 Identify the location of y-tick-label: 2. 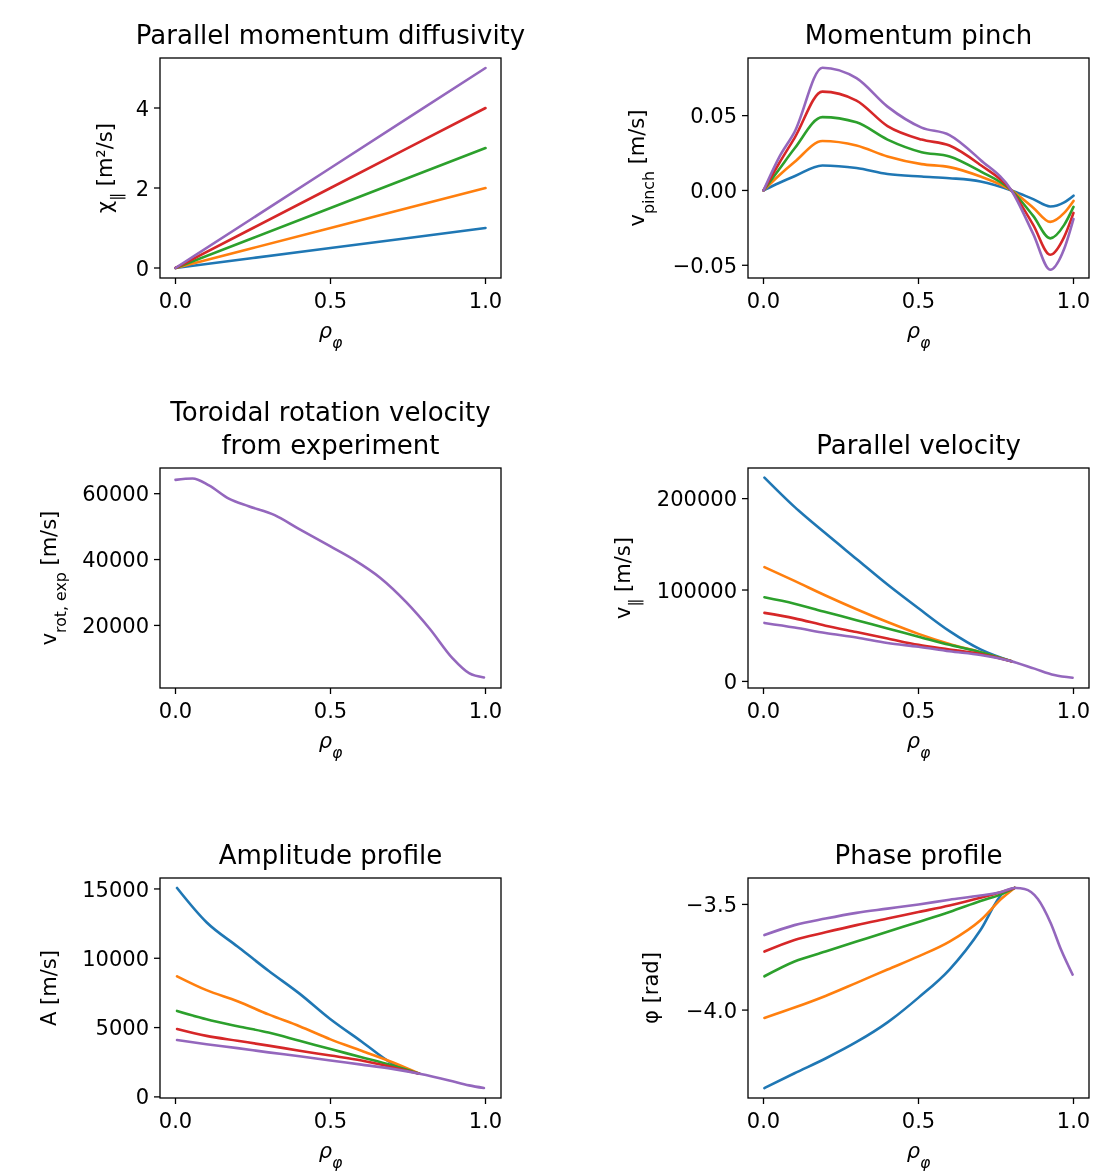
(142, 188).